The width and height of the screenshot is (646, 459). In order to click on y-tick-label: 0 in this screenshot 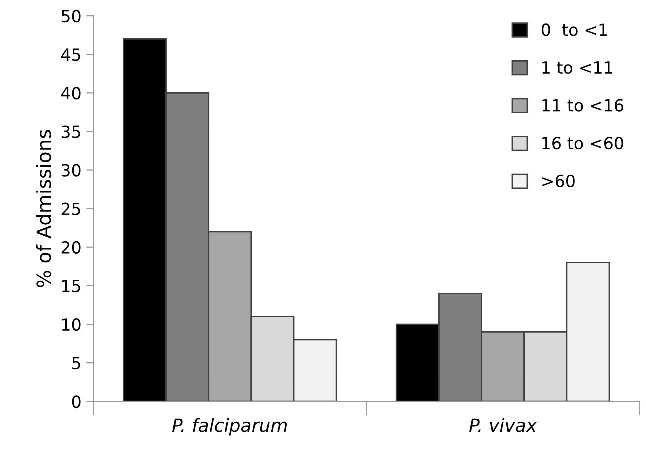, I will do `click(76, 402)`.